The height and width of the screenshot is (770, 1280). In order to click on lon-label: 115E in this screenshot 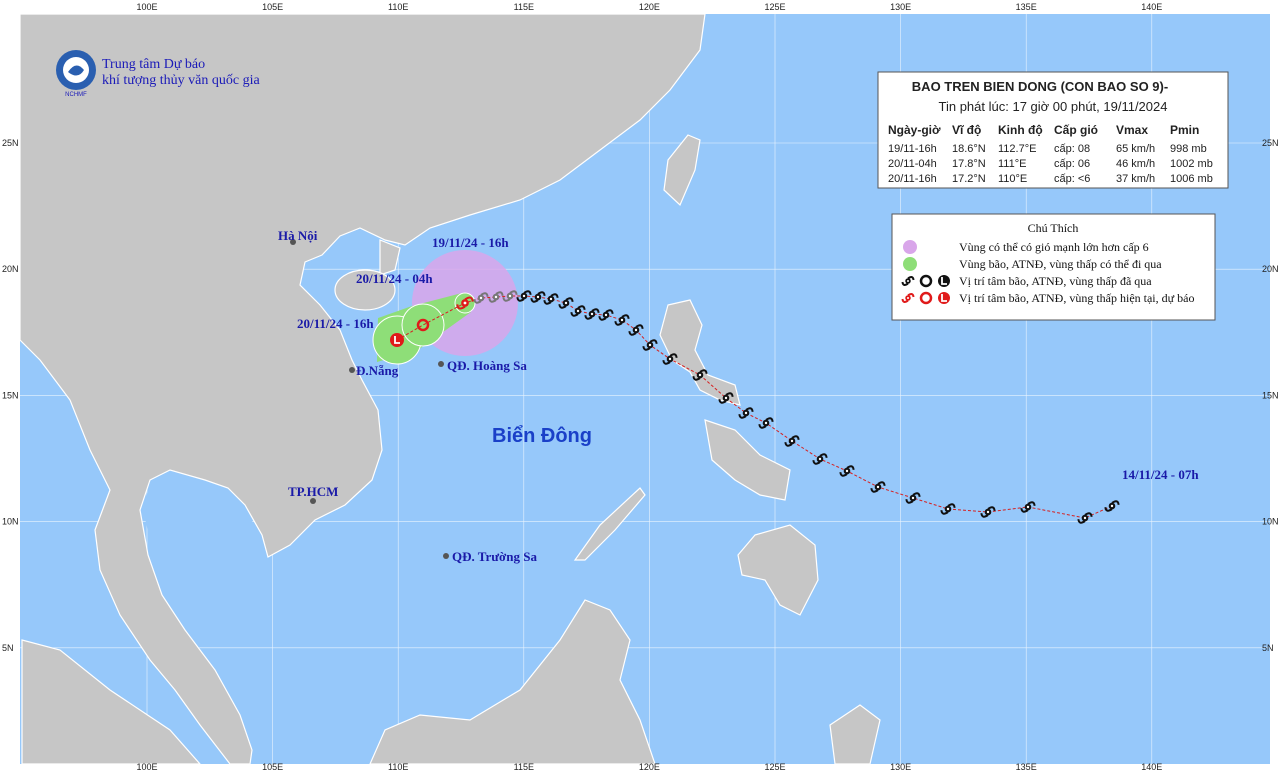, I will do `click(524, 766)`.